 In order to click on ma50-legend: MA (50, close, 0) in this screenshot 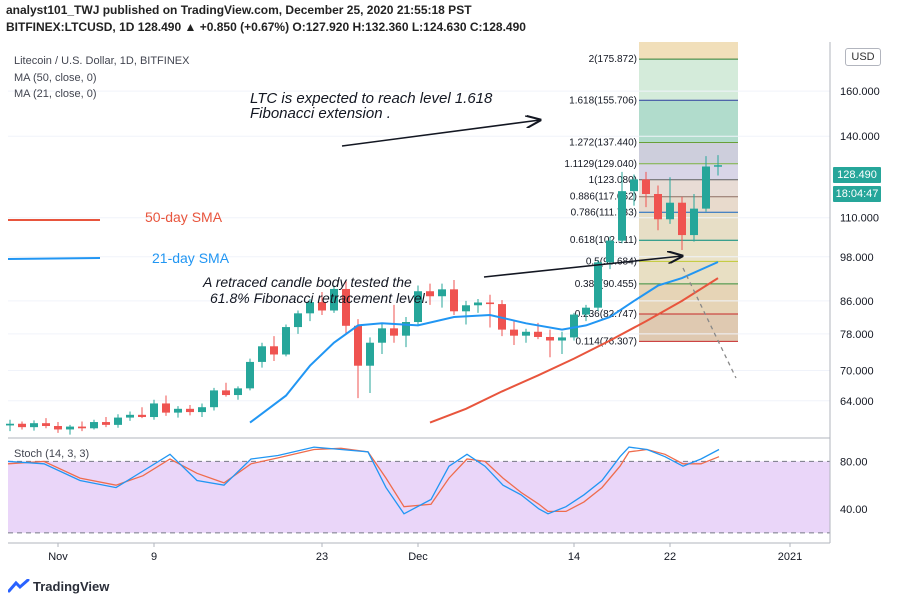, I will do `click(55, 78)`.